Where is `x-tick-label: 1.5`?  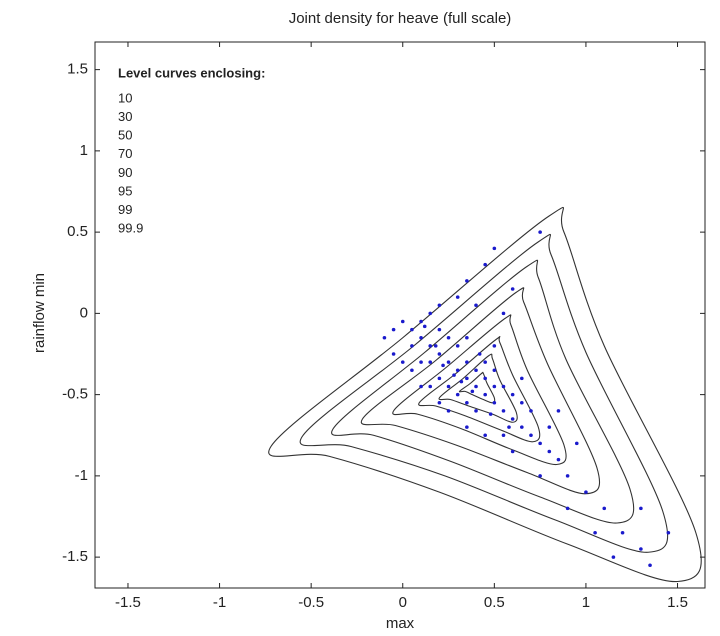
x-tick-label: 1.5 is located at coordinates (677, 602).